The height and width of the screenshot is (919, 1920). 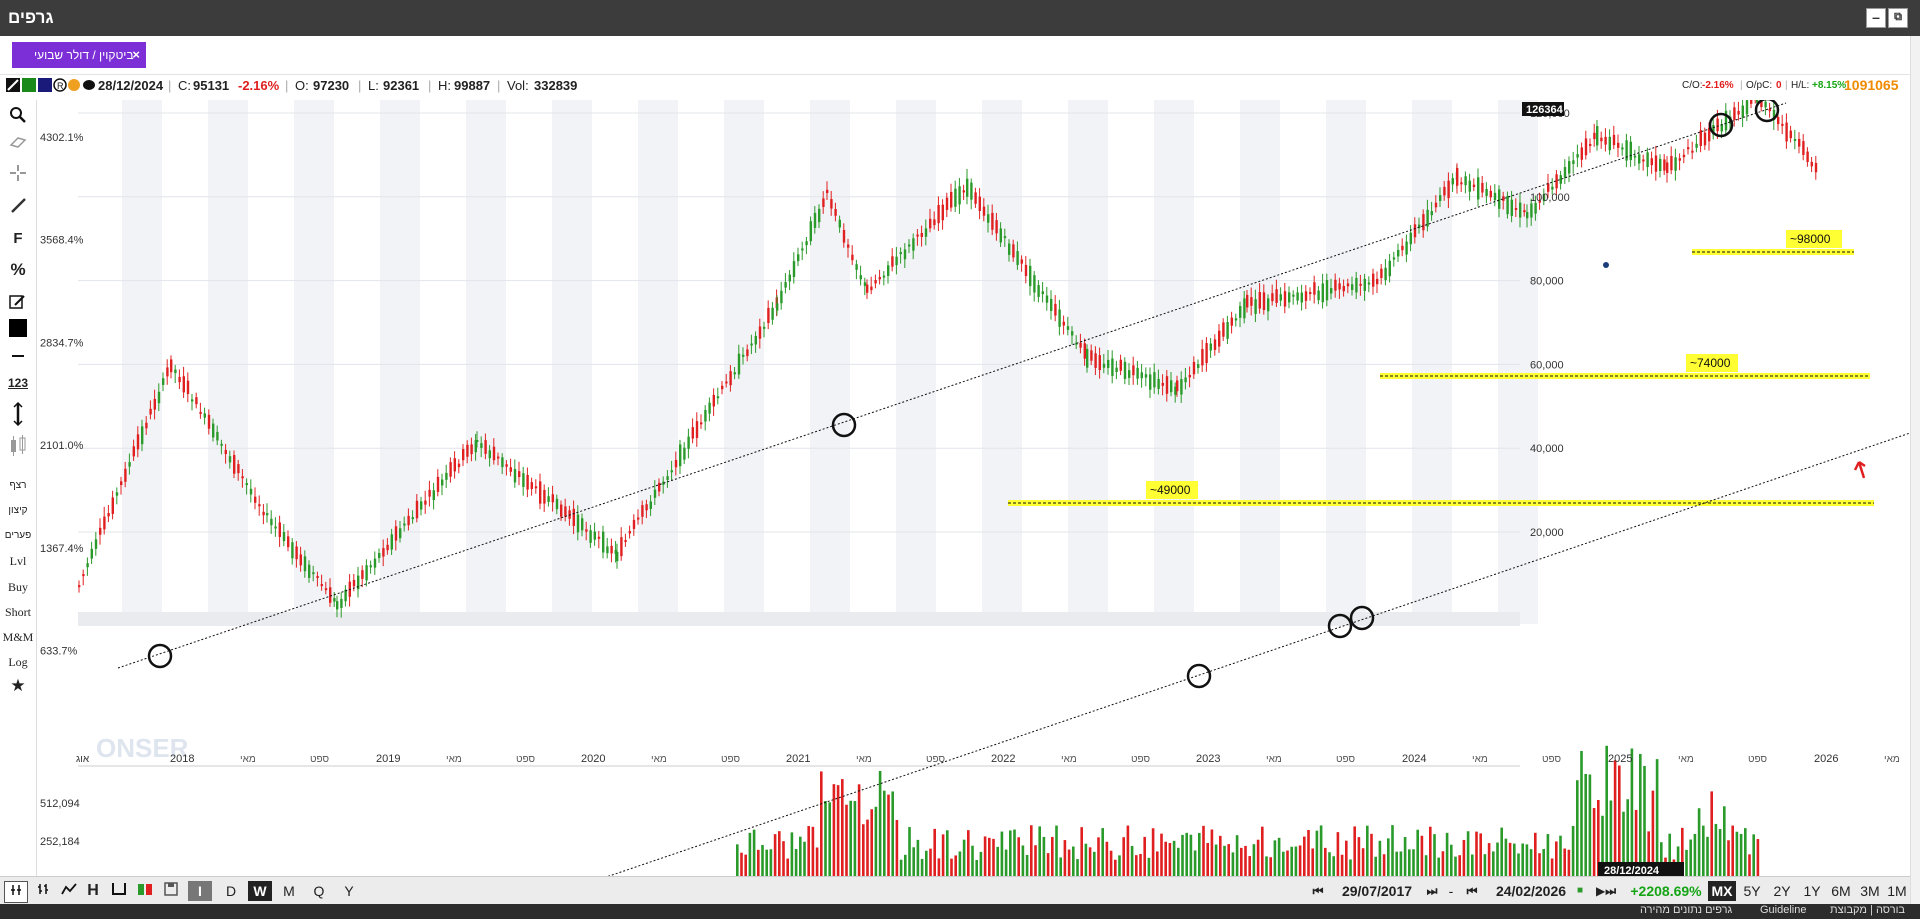 I want to click on range-2y: 2Y, so click(x=1782, y=891).